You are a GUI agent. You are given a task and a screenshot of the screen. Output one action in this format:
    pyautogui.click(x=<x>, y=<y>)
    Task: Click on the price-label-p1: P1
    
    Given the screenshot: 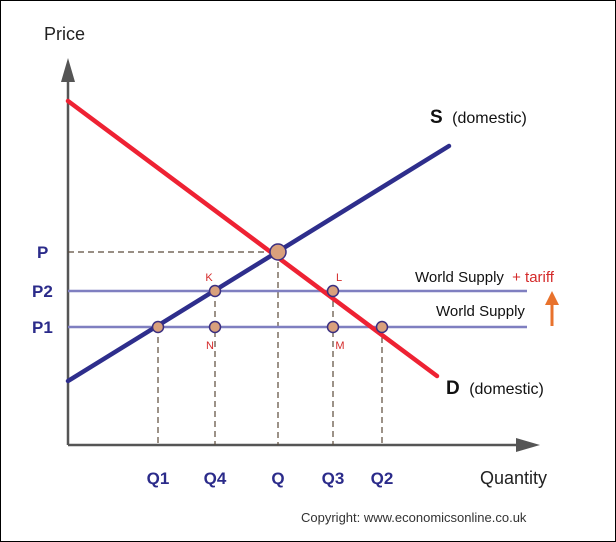 What is the action you would take?
    pyautogui.click(x=42, y=327)
    